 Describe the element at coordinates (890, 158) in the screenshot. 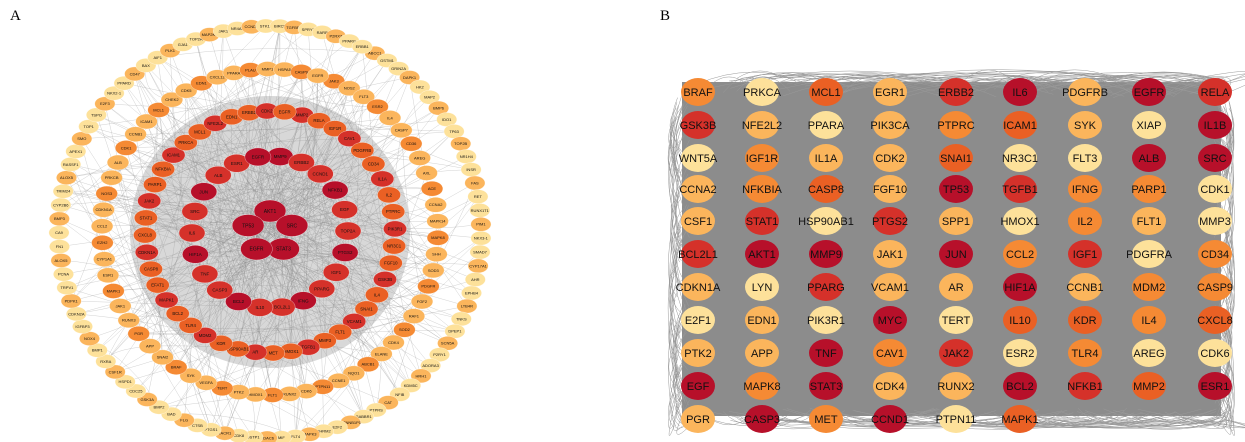

I see `gene-node: CDK2` at that location.